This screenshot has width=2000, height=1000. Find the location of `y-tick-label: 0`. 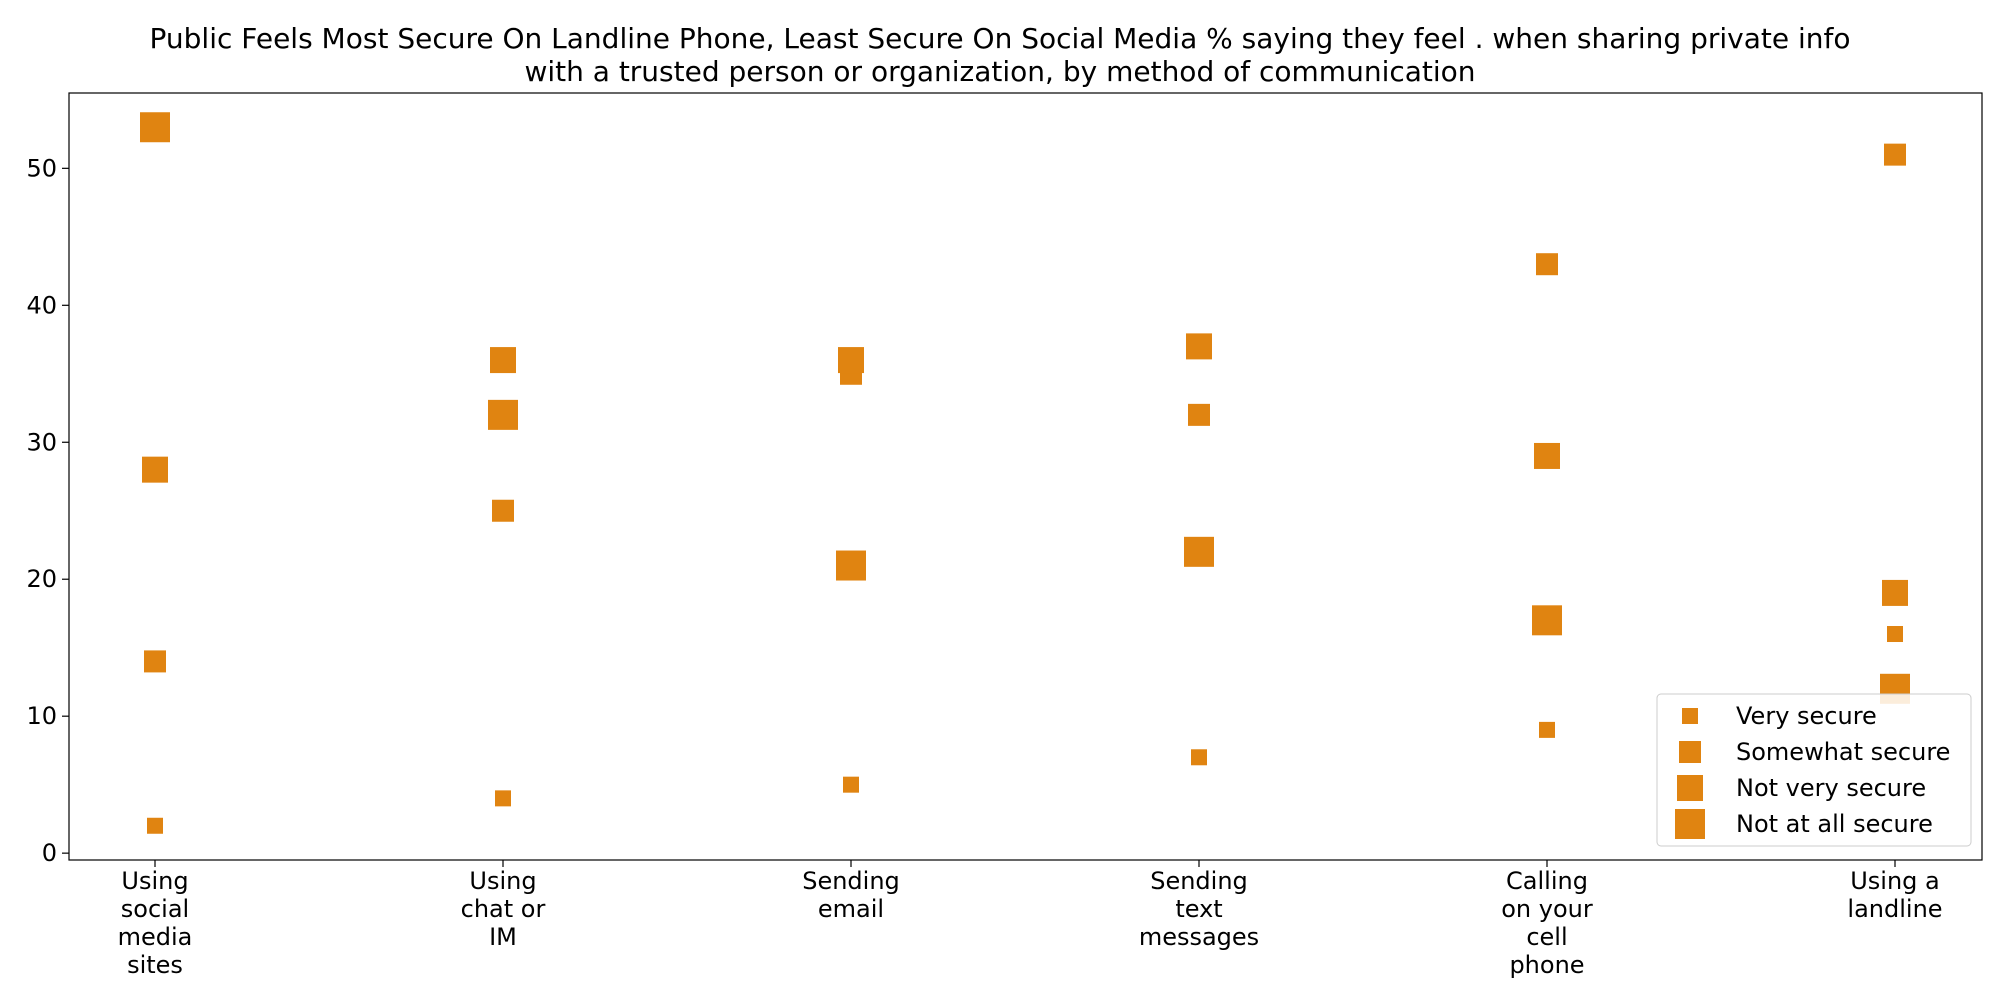

y-tick-label: 0 is located at coordinates (49, 853).